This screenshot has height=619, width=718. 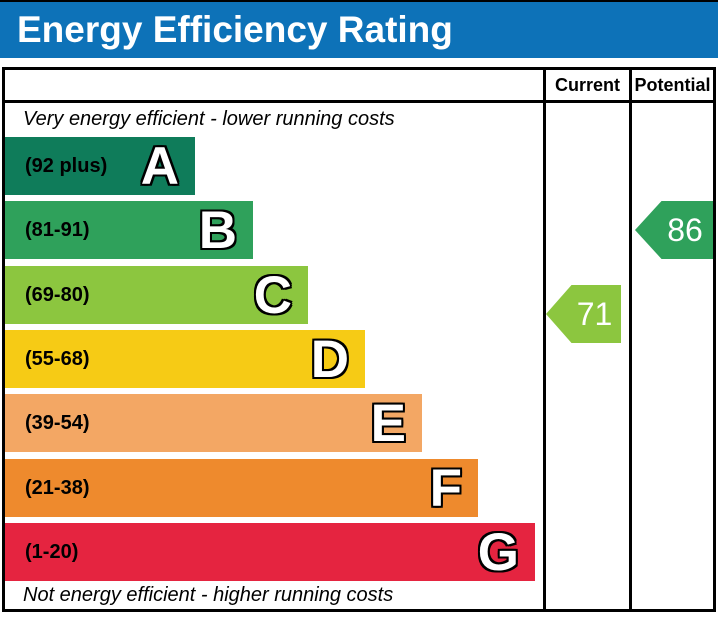 I want to click on band-range-label: (21-38), so click(x=57, y=487).